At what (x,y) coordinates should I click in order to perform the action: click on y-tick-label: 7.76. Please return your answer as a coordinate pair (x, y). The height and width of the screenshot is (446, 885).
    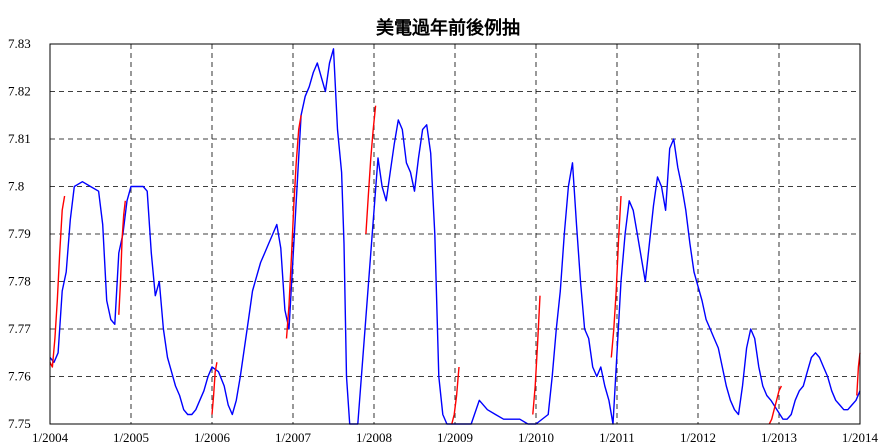
    Looking at the image, I should click on (19, 376).